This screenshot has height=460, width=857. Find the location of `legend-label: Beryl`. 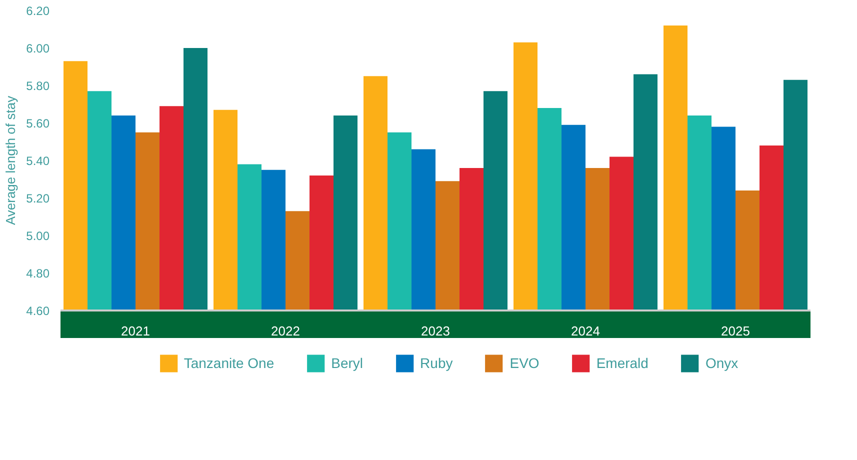

legend-label: Beryl is located at coordinates (347, 363).